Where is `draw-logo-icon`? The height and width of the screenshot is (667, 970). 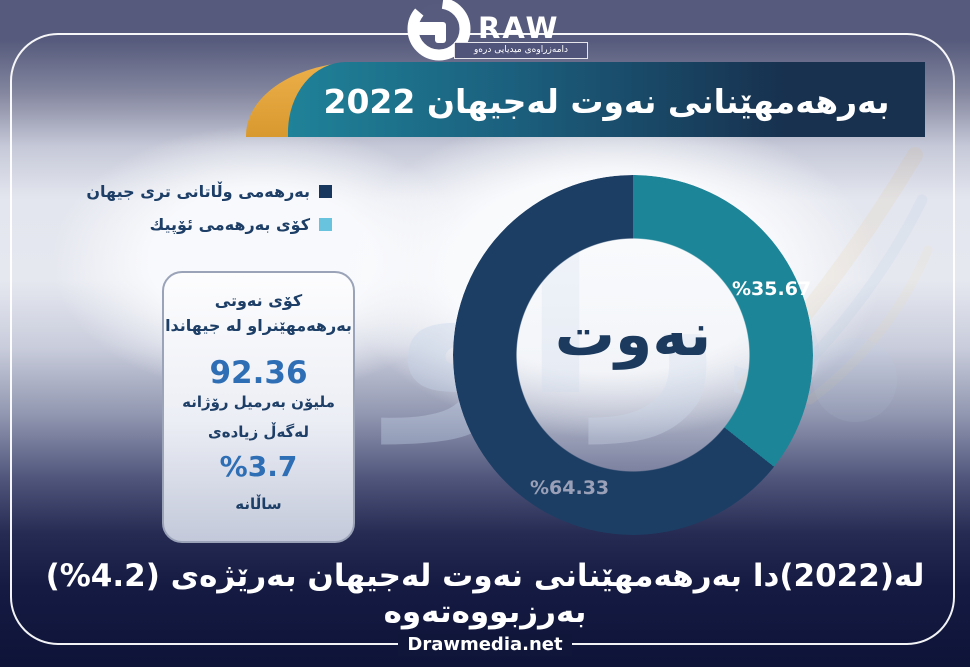 draw-logo-icon is located at coordinates (439, 30).